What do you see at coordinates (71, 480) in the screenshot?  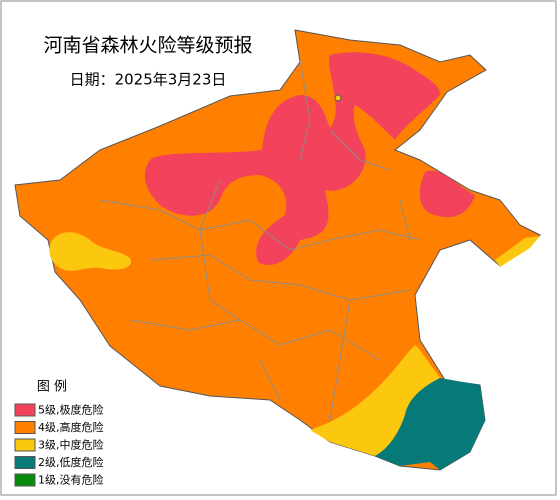 I see `legend-label: 1级,没有危险` at bounding box center [71, 480].